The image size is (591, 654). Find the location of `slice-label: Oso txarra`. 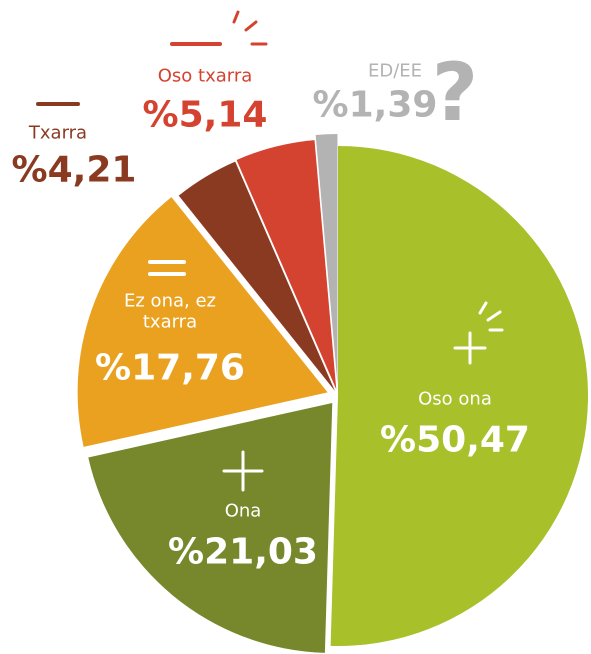

slice-label: Oso txarra is located at coordinates (205, 76).